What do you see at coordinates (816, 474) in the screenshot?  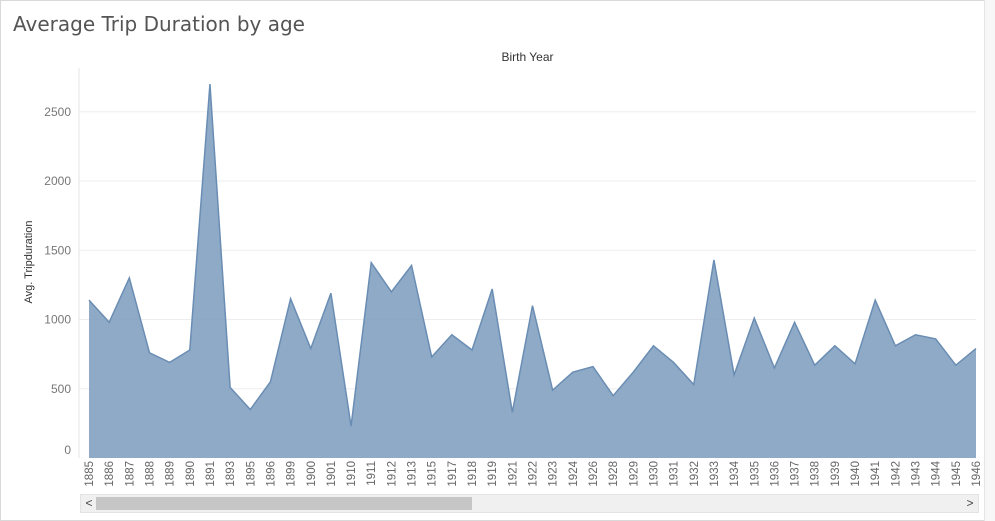 I see `x-tick-label: 1938` at bounding box center [816, 474].